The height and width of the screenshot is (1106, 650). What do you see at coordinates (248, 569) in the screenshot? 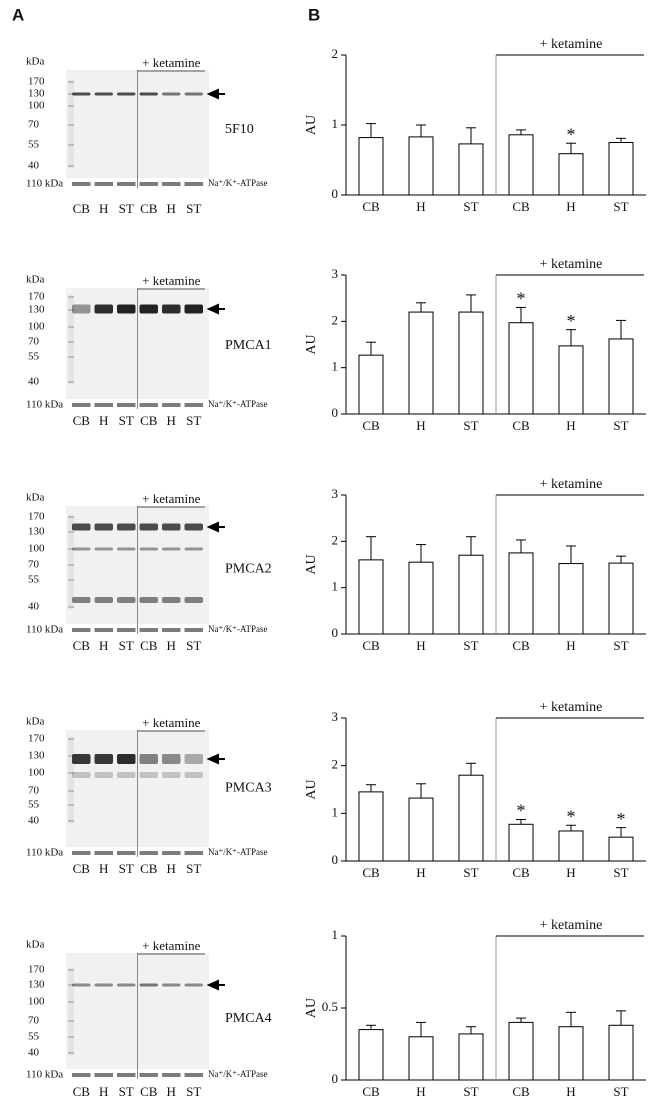
I see `antibody-label: PMCA2` at bounding box center [248, 569].